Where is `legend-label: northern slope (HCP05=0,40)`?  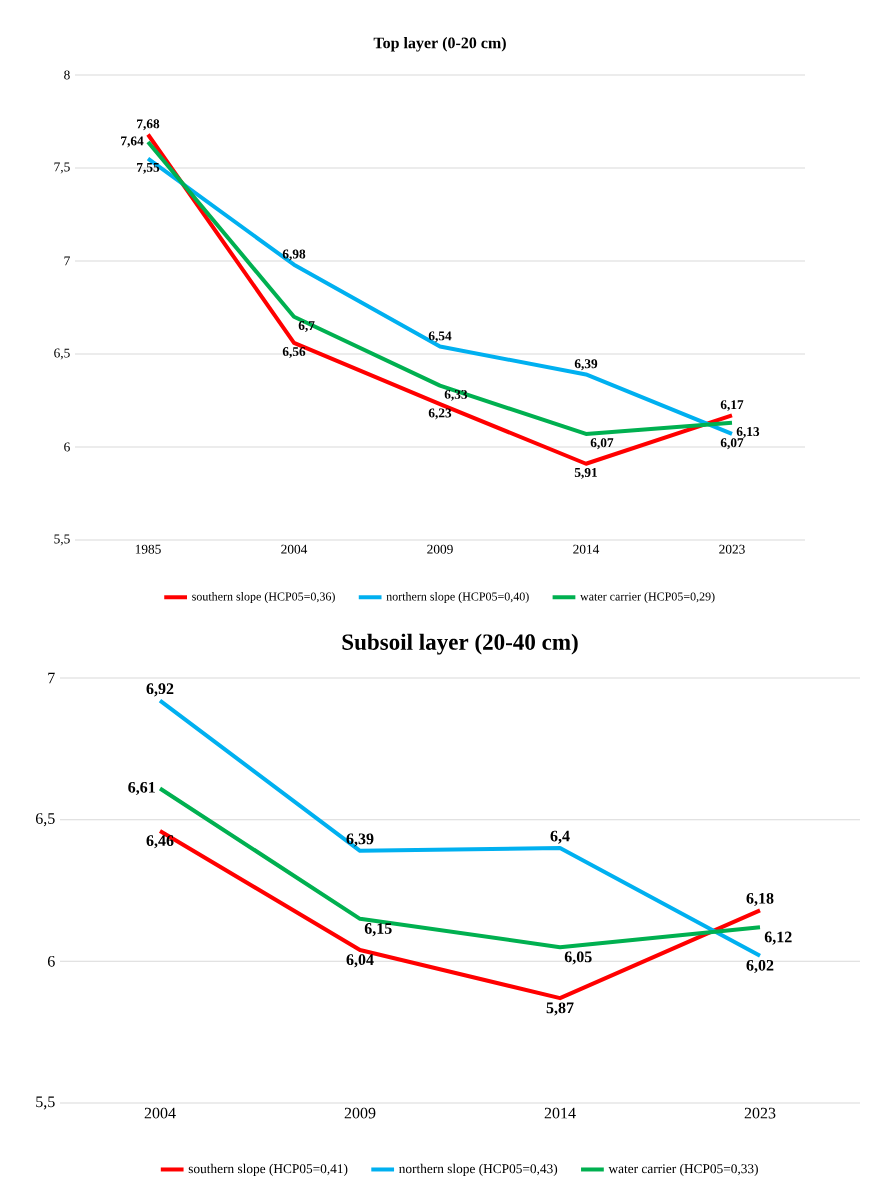
legend-label: northern slope (HCP05=0,40) is located at coordinates (457, 597).